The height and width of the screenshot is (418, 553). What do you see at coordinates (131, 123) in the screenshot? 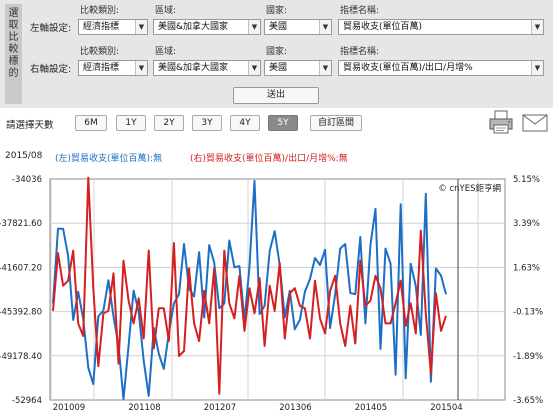
I see `range-button-1y: 1Y` at bounding box center [131, 123].